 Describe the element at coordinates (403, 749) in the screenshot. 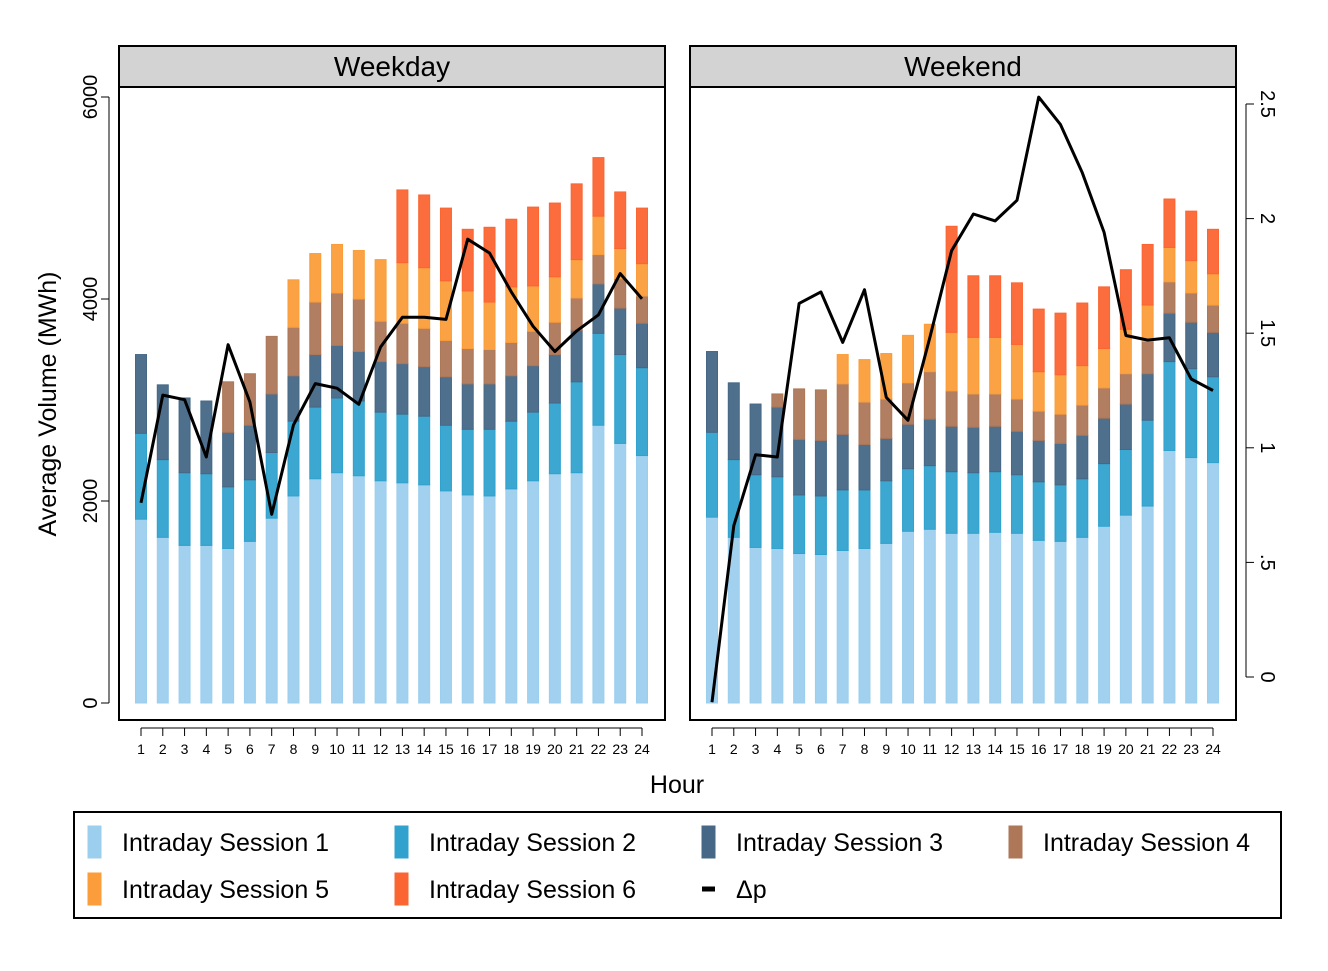

I see `x-tick-label: 13` at that location.